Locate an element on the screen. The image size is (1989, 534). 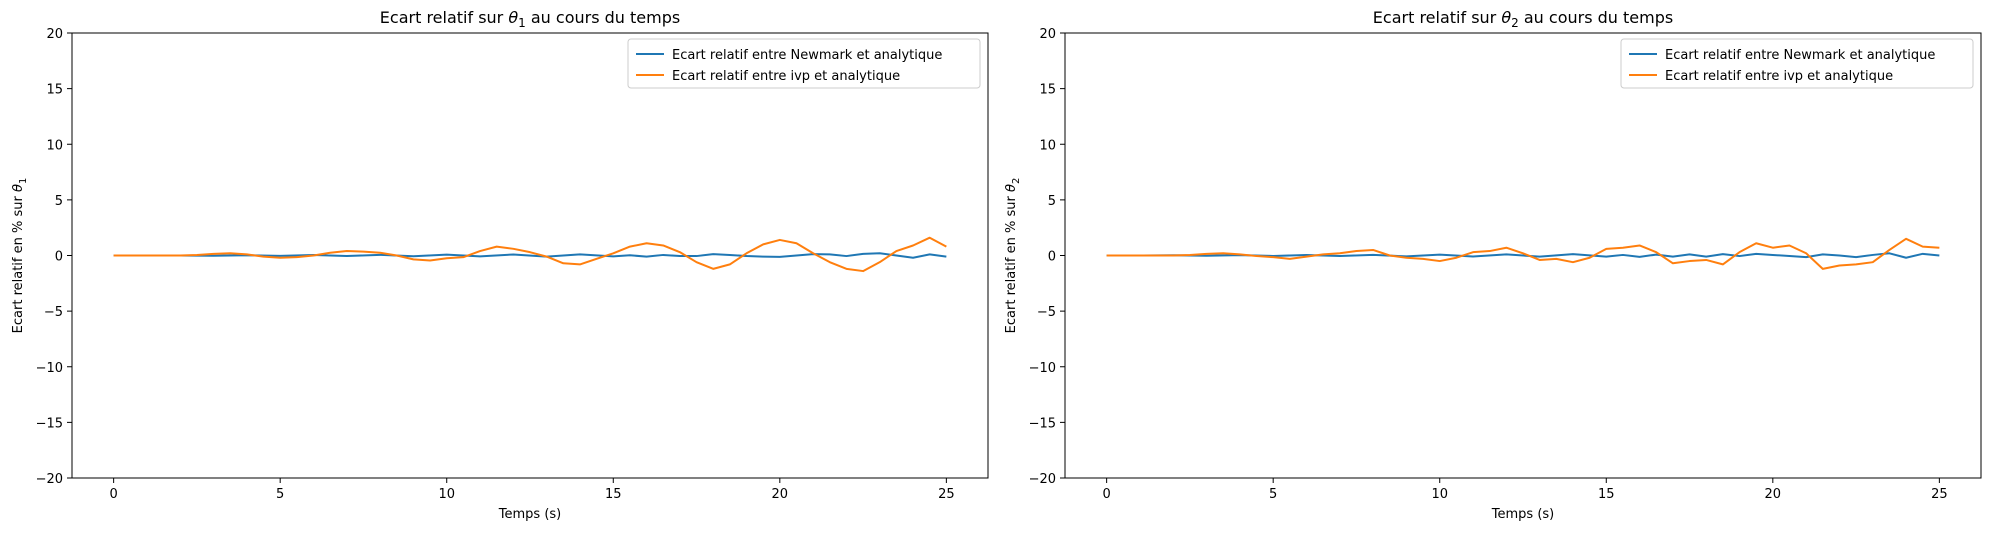
chart-title: Ecart relatif sur θ1 au cours du temps is located at coordinates (530, 19).